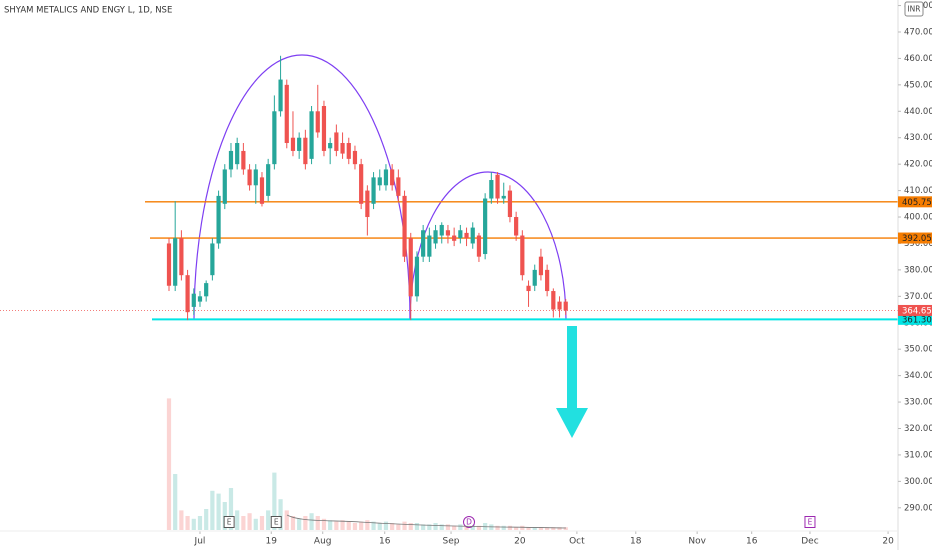 The image size is (932, 550). Describe the element at coordinates (918, 218) in the screenshot. I see `y-tick-label: 400.00` at that location.